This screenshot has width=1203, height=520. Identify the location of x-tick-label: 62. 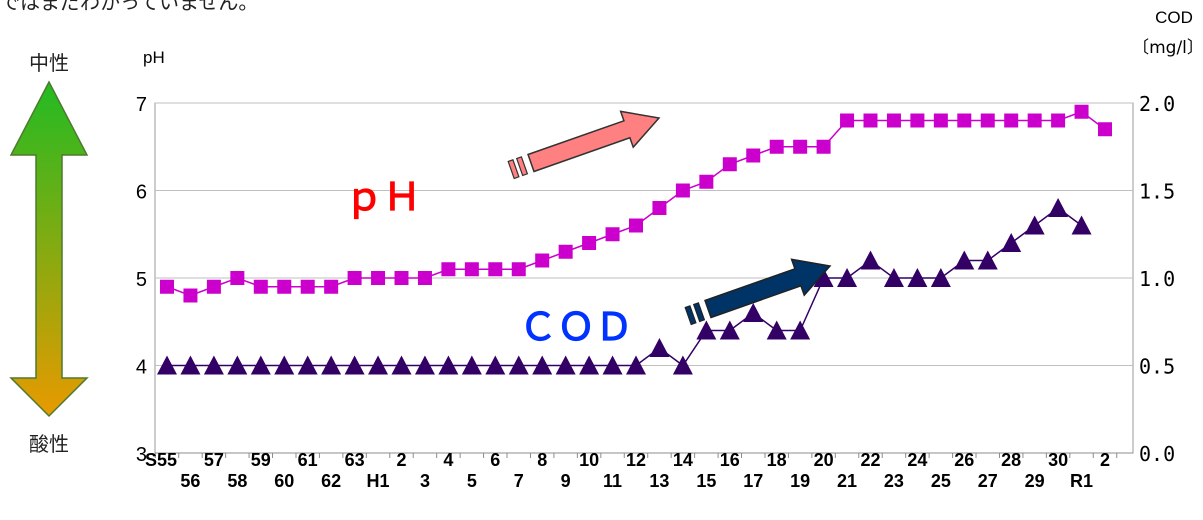
(331, 481).